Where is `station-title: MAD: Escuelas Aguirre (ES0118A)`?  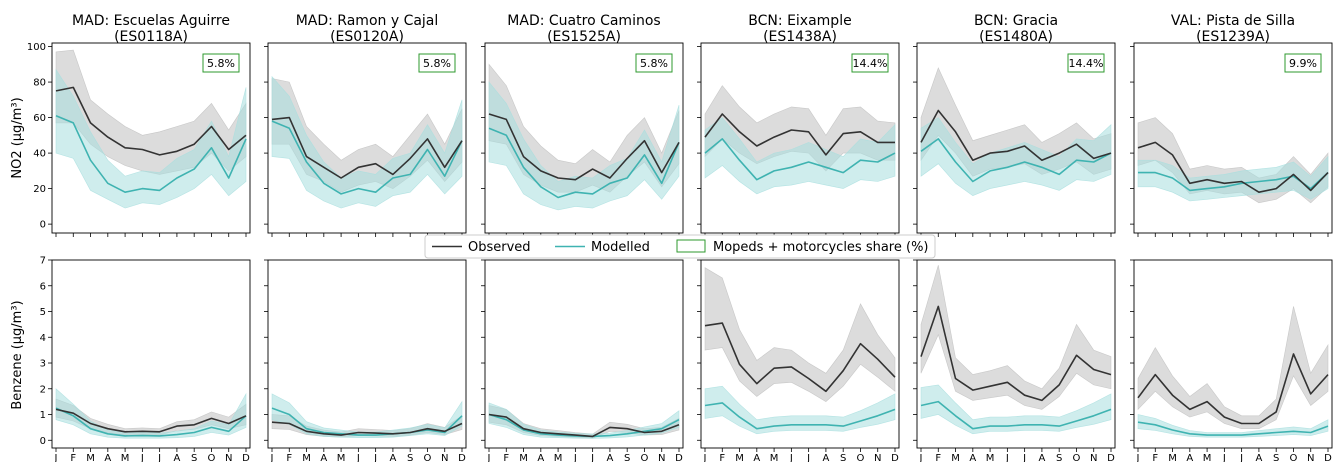 station-title: MAD: Escuelas Aguirre (ES0118A) is located at coordinates (151, 29).